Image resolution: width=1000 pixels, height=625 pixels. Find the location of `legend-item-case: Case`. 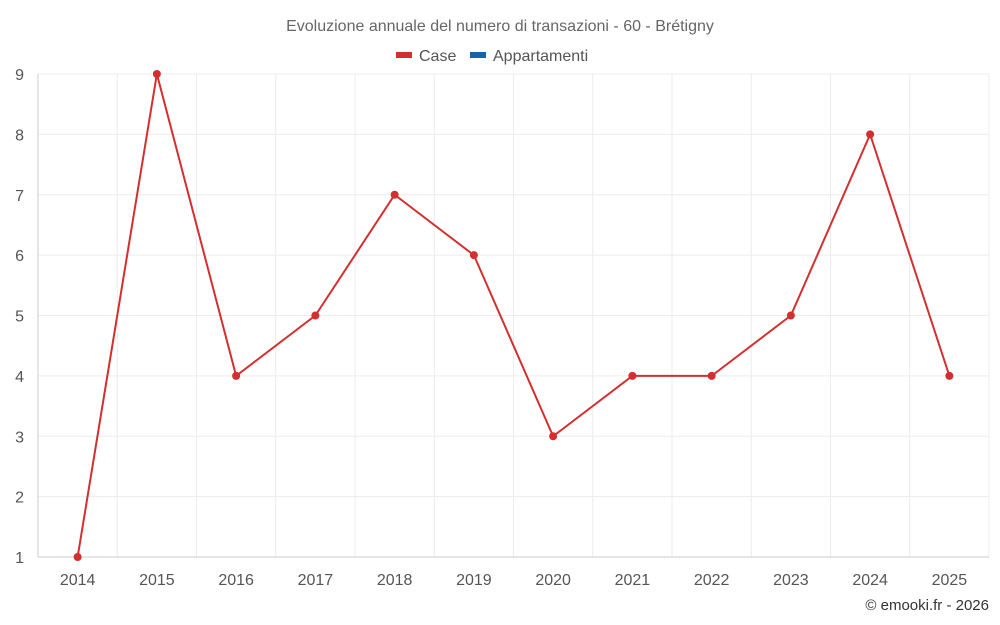

legend-item-case: Case is located at coordinates (426, 56).